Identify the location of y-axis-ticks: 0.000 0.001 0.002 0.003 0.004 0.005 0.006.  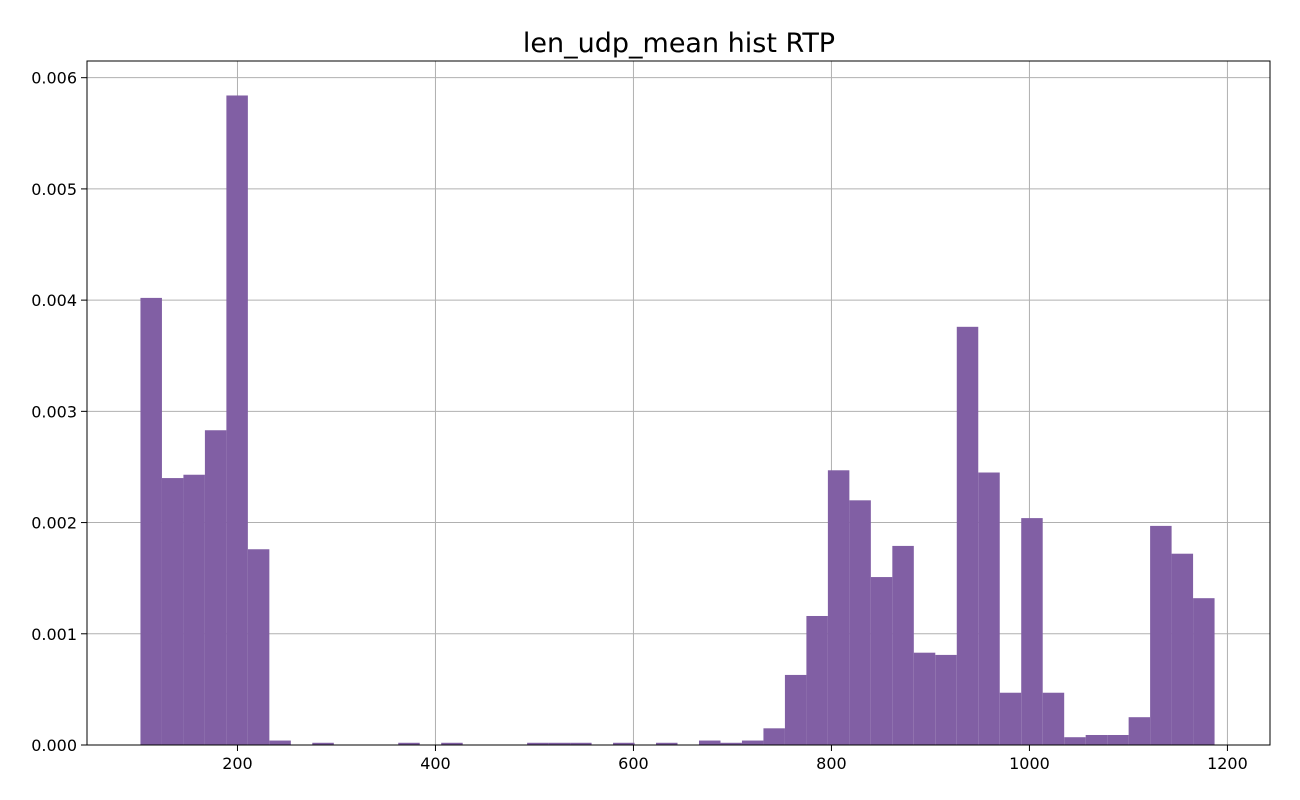
(59, 412).